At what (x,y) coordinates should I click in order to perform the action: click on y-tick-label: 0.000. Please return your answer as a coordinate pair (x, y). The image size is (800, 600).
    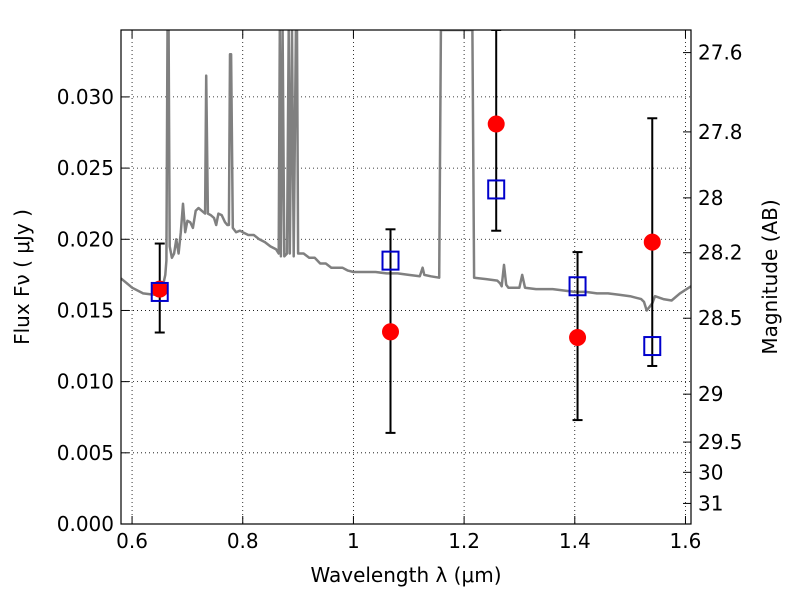
    Looking at the image, I should click on (85, 524).